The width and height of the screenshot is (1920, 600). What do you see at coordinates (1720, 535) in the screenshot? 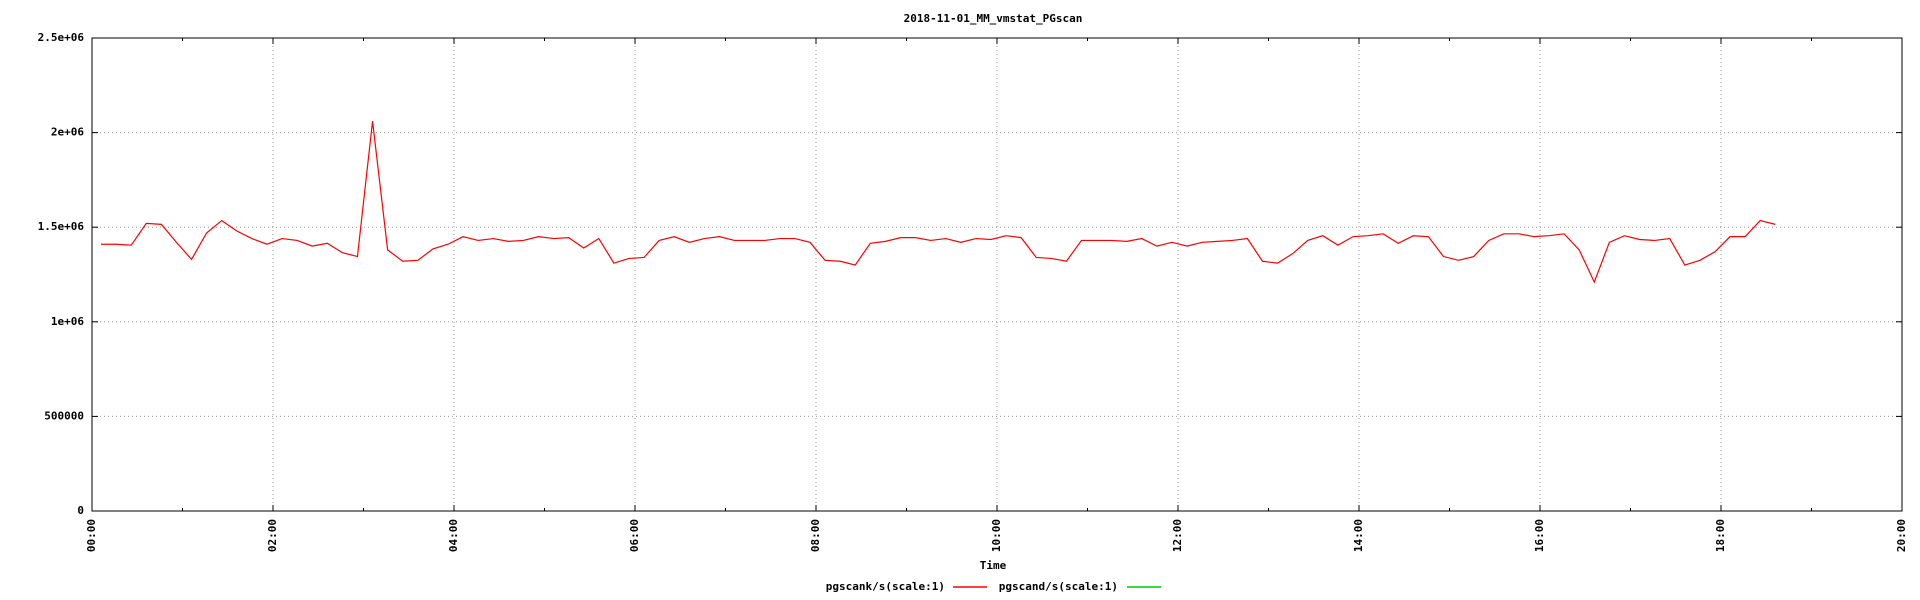
I see `x-tick-label: 18:00` at bounding box center [1720, 535].